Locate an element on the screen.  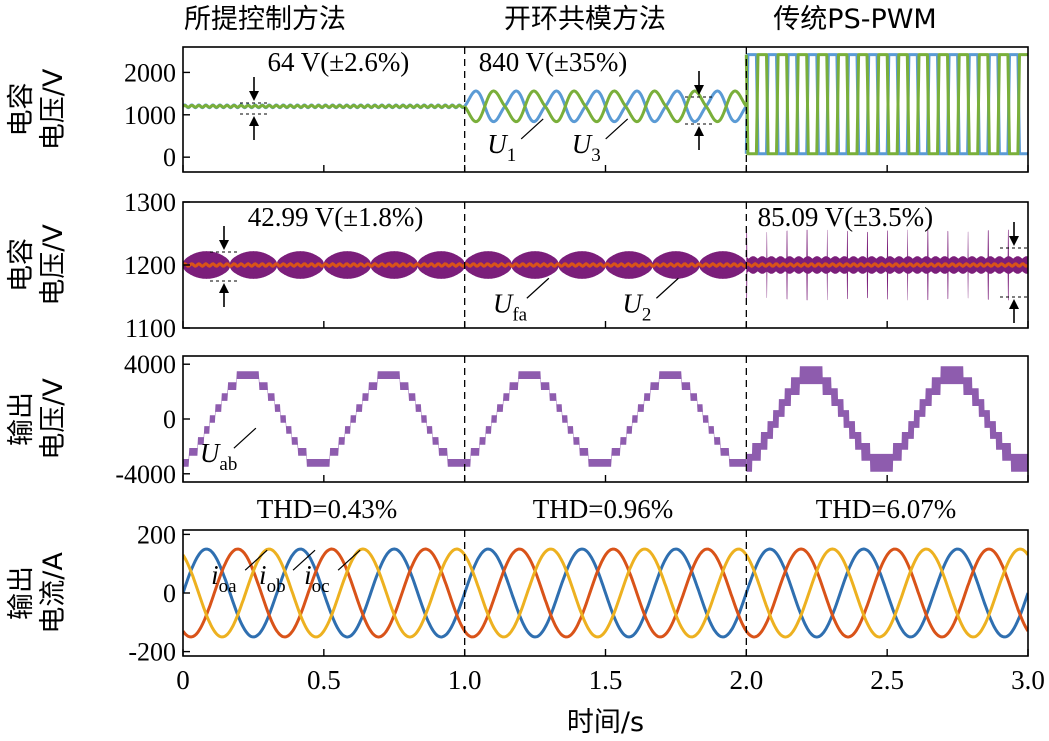
annotation-2-3: U2 is located at coordinates (636, 306).